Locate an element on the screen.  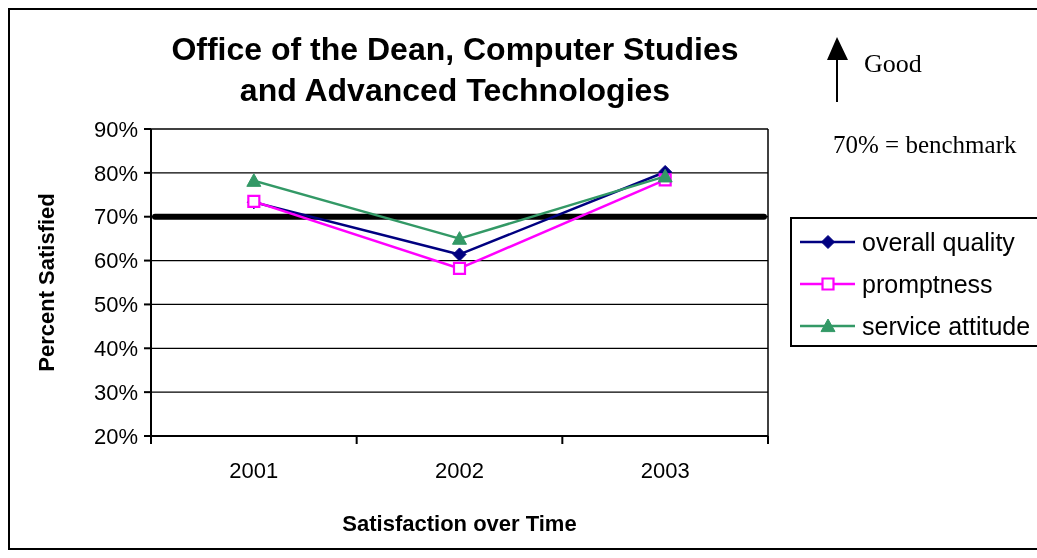
y-tick-label: 40% is located at coordinates (115, 348).